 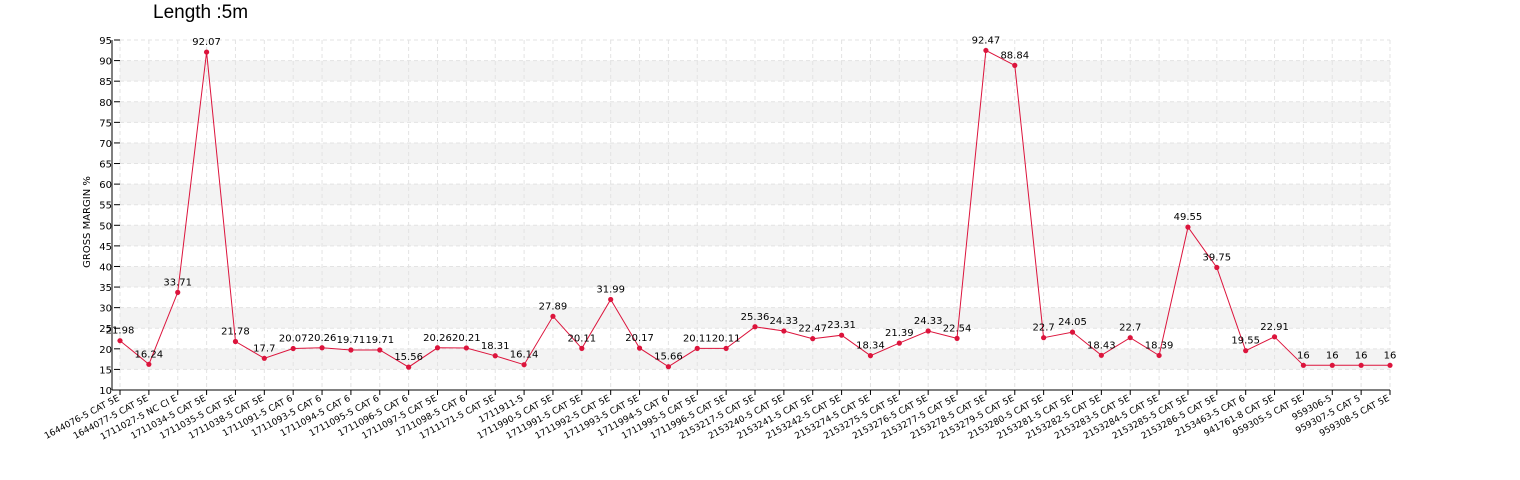 I want to click on data-label: 20.21, so click(x=466, y=338).